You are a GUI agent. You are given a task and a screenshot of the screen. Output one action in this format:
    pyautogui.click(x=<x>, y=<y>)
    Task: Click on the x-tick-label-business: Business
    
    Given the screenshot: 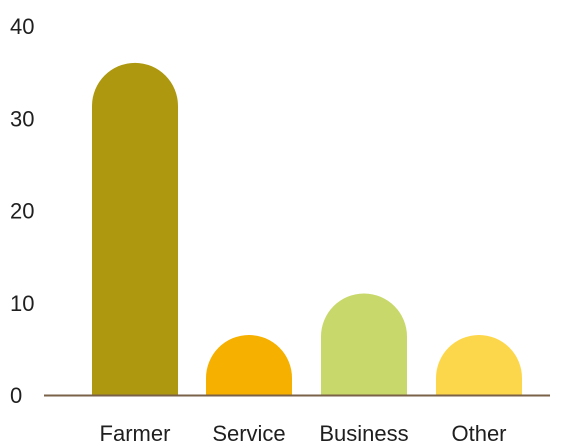 What is the action you would take?
    pyautogui.click(x=363, y=433)
    